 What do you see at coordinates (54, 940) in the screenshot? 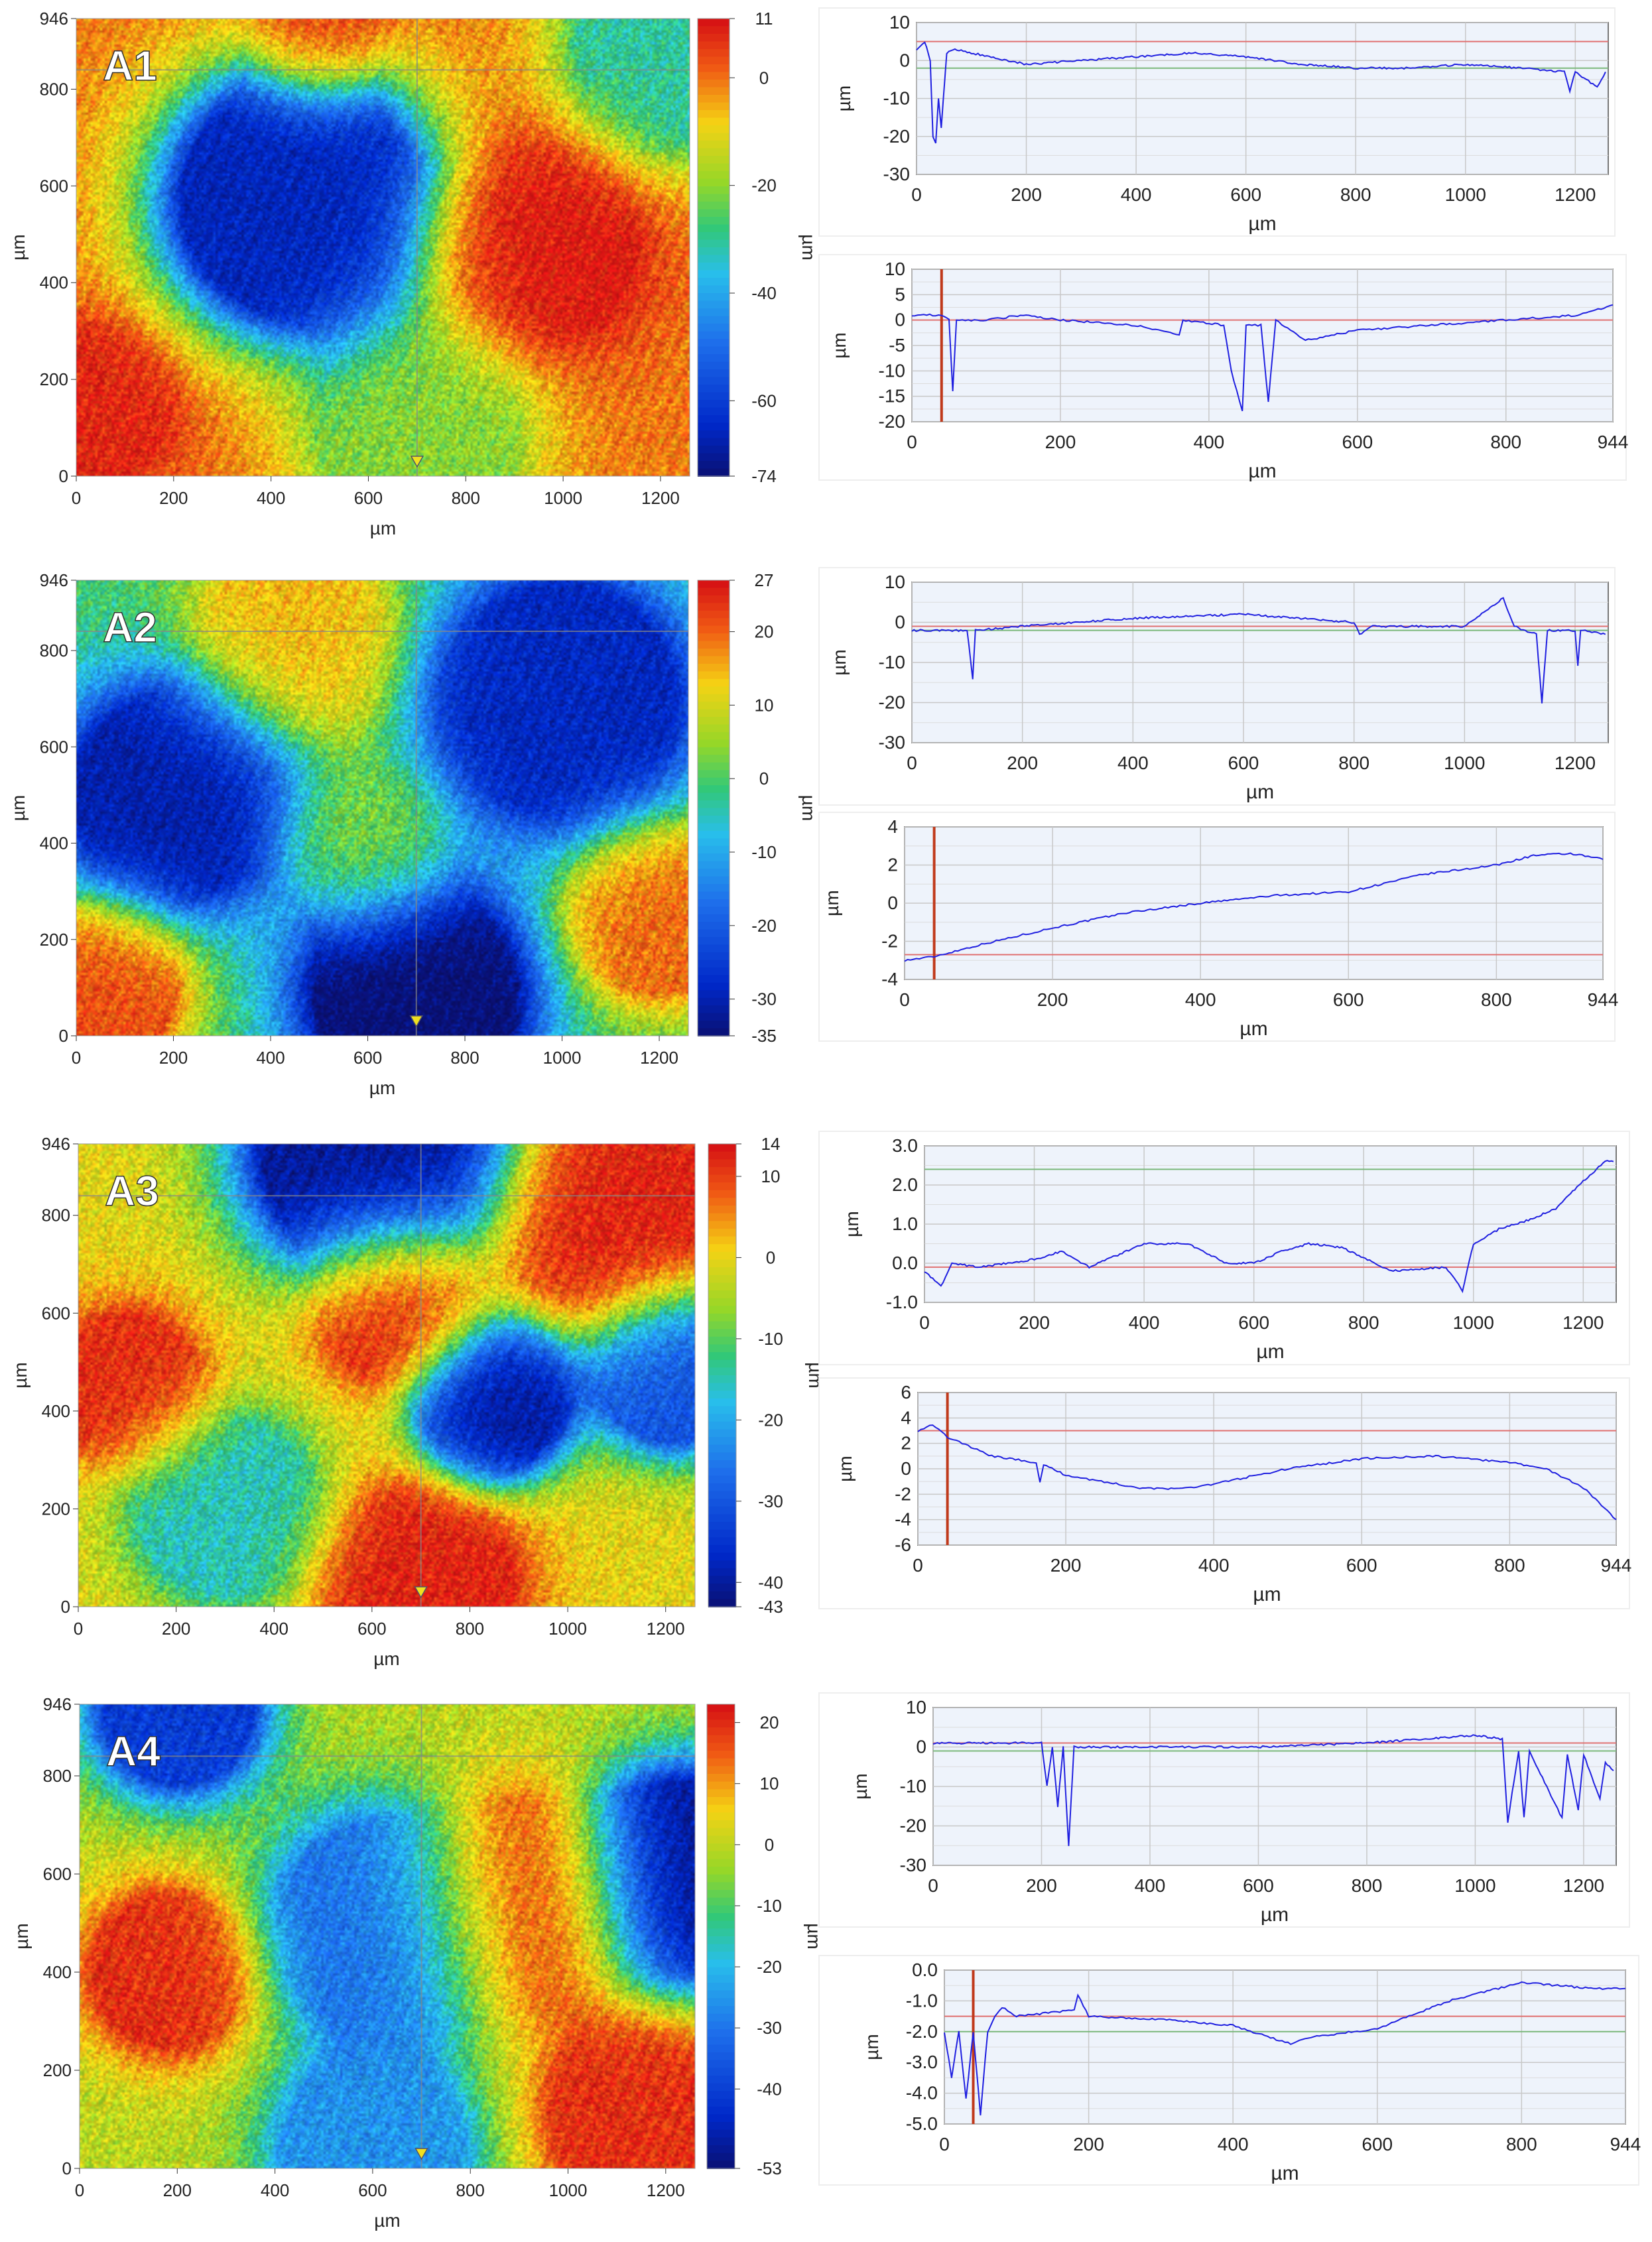
I see `y-tick-label: 200` at bounding box center [54, 940].